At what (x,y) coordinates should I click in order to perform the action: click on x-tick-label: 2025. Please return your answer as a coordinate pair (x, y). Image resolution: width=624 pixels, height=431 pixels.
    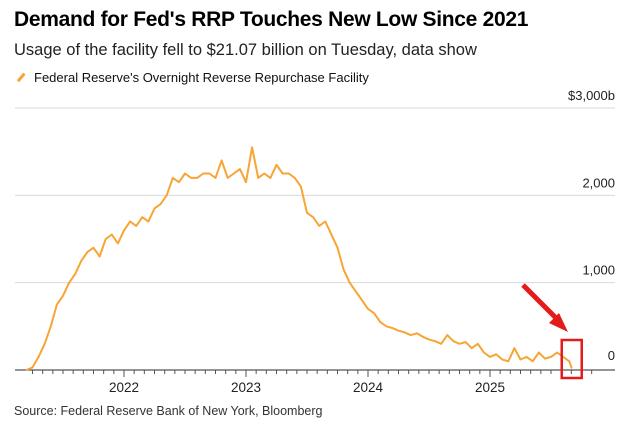
    Looking at the image, I should click on (490, 387).